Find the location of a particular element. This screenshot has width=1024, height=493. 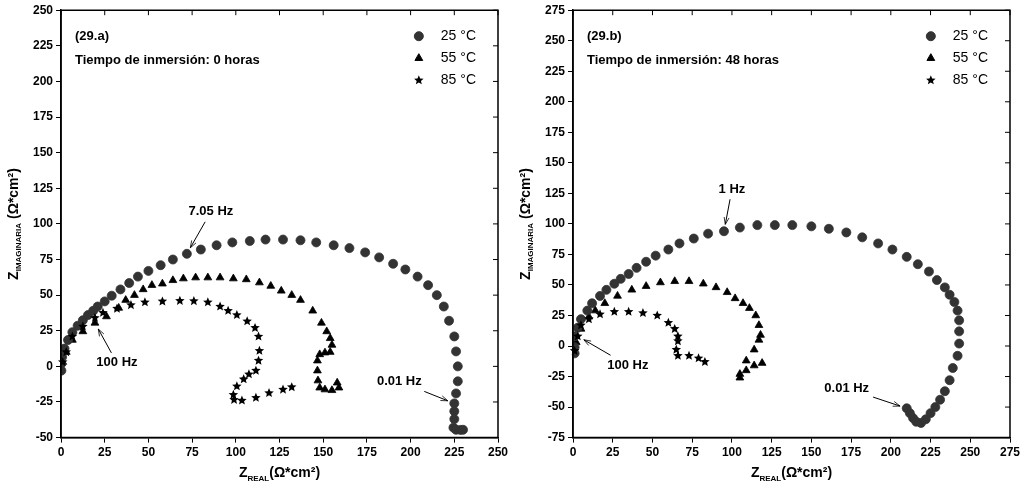

y-tick-label: 275 is located at coordinates (555, 9).